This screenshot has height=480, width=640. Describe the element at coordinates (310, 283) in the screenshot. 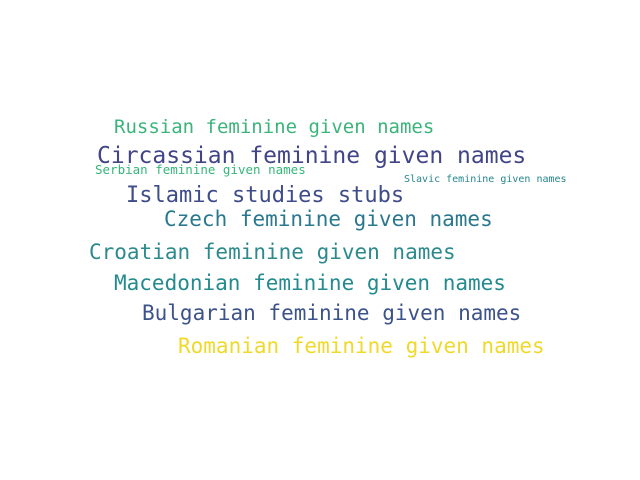

I see `word-macedonian: Macedonian feminine given names` at that location.